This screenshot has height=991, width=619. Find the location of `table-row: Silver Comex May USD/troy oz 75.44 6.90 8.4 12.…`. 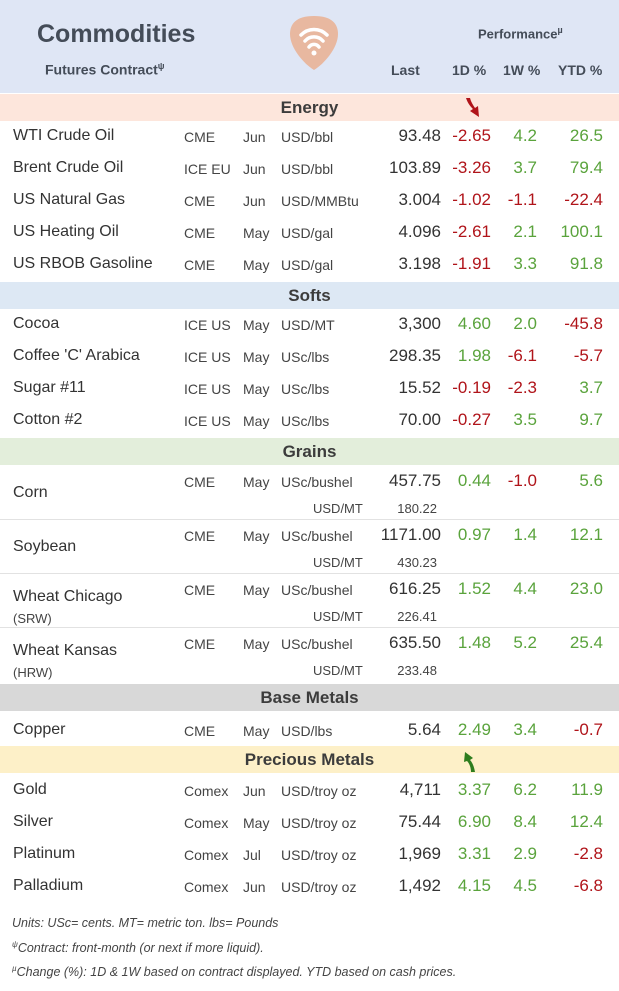

table-row: Silver Comex May USD/troy oz 75.44 6.90 8.4 12.… is located at coordinates (309, 823).